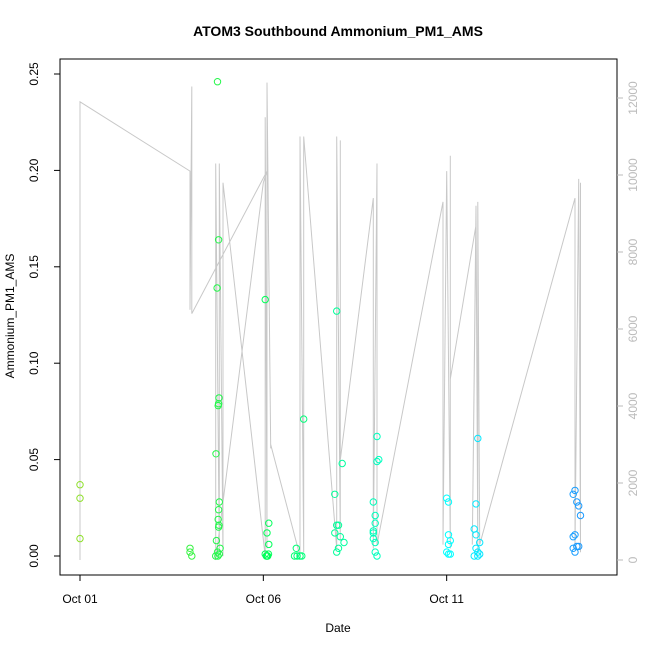 The width and height of the screenshot is (650, 650). I want to click on y2-tick-label: 2000, so click(633, 482).